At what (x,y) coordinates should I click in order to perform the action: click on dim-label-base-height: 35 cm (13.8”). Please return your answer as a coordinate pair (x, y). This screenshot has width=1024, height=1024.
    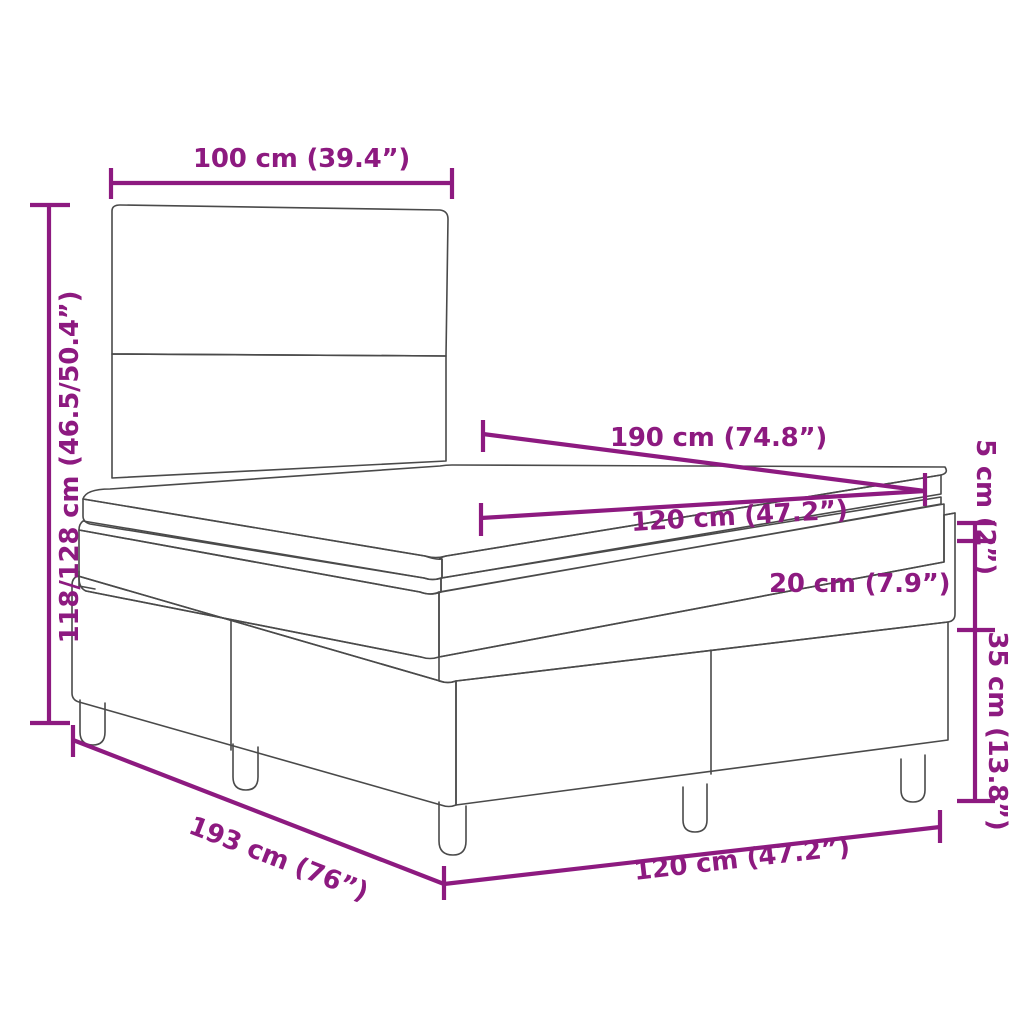
    Looking at the image, I should click on (997, 731).